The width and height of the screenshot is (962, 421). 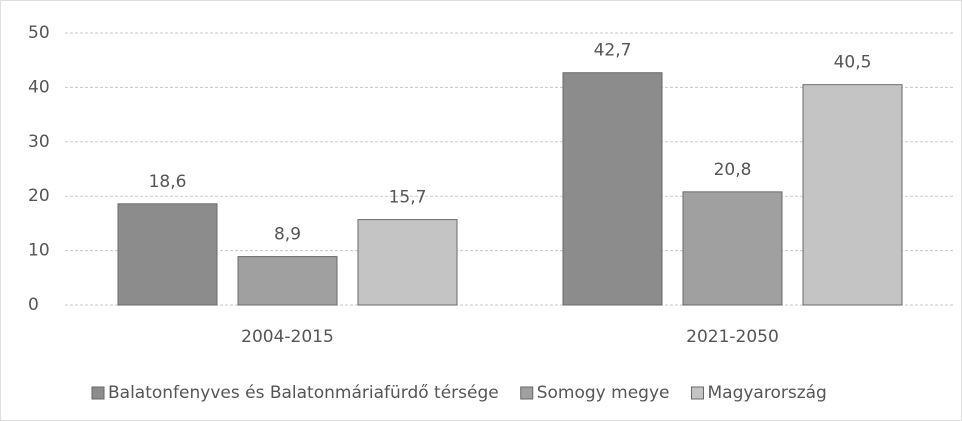 I want to click on value-label: 40,5, so click(x=853, y=63).